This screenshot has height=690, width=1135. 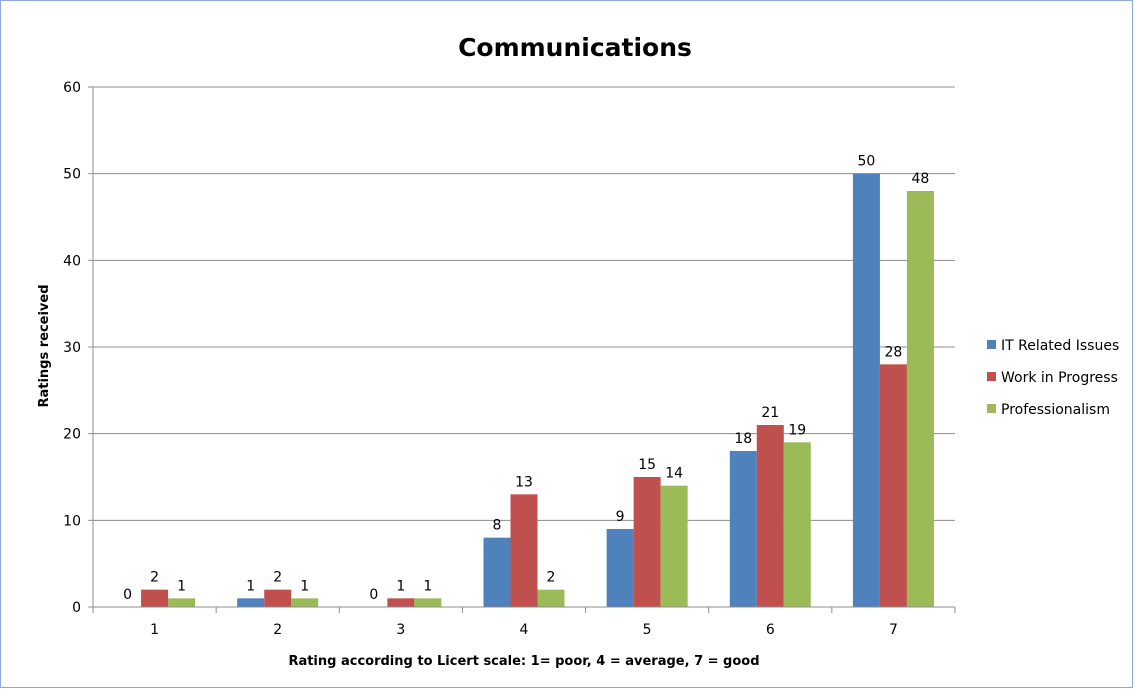 I want to click on x-tick-label: 2, so click(x=277, y=630).